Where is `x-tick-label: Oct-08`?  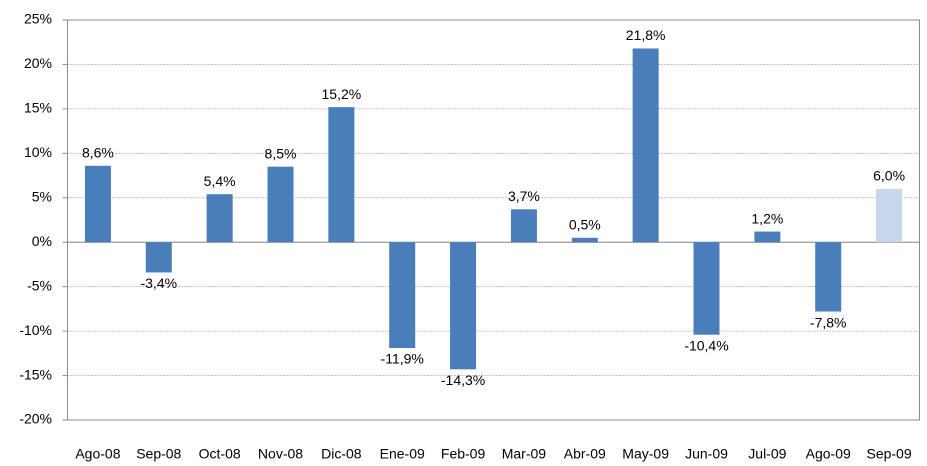 x-tick-label: Oct-08 is located at coordinates (220, 454).